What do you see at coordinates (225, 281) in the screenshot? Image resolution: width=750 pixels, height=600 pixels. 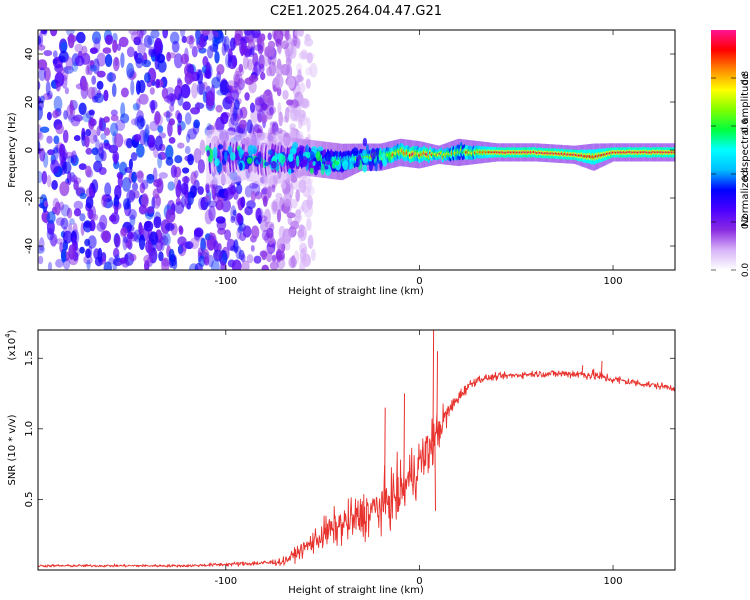 I see `spectrogram-x-tick-label: -100` at bounding box center [225, 281].